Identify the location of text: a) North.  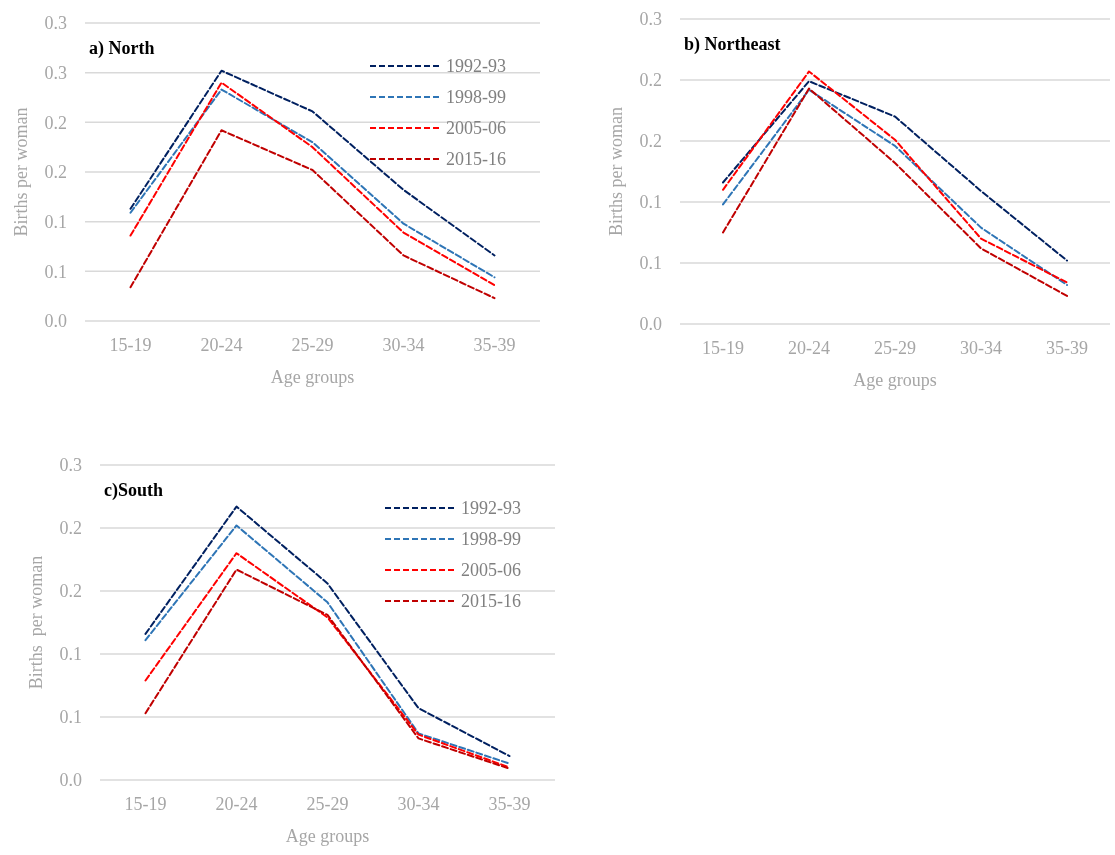
(122, 48).